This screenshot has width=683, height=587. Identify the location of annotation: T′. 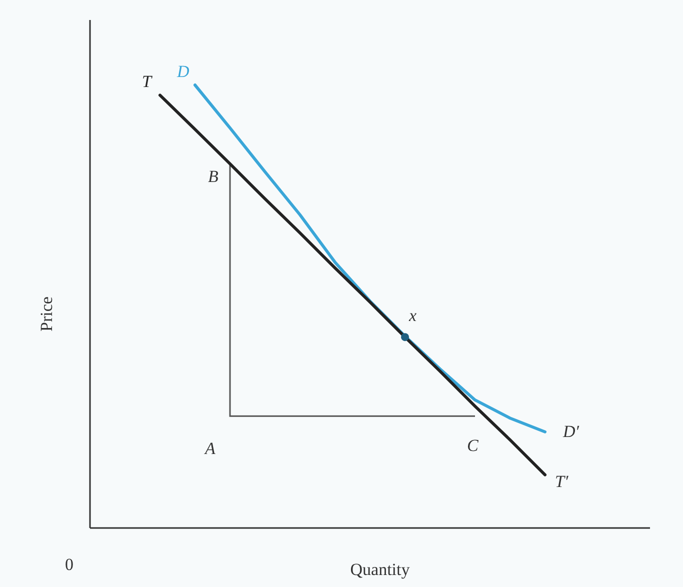
(561, 481).